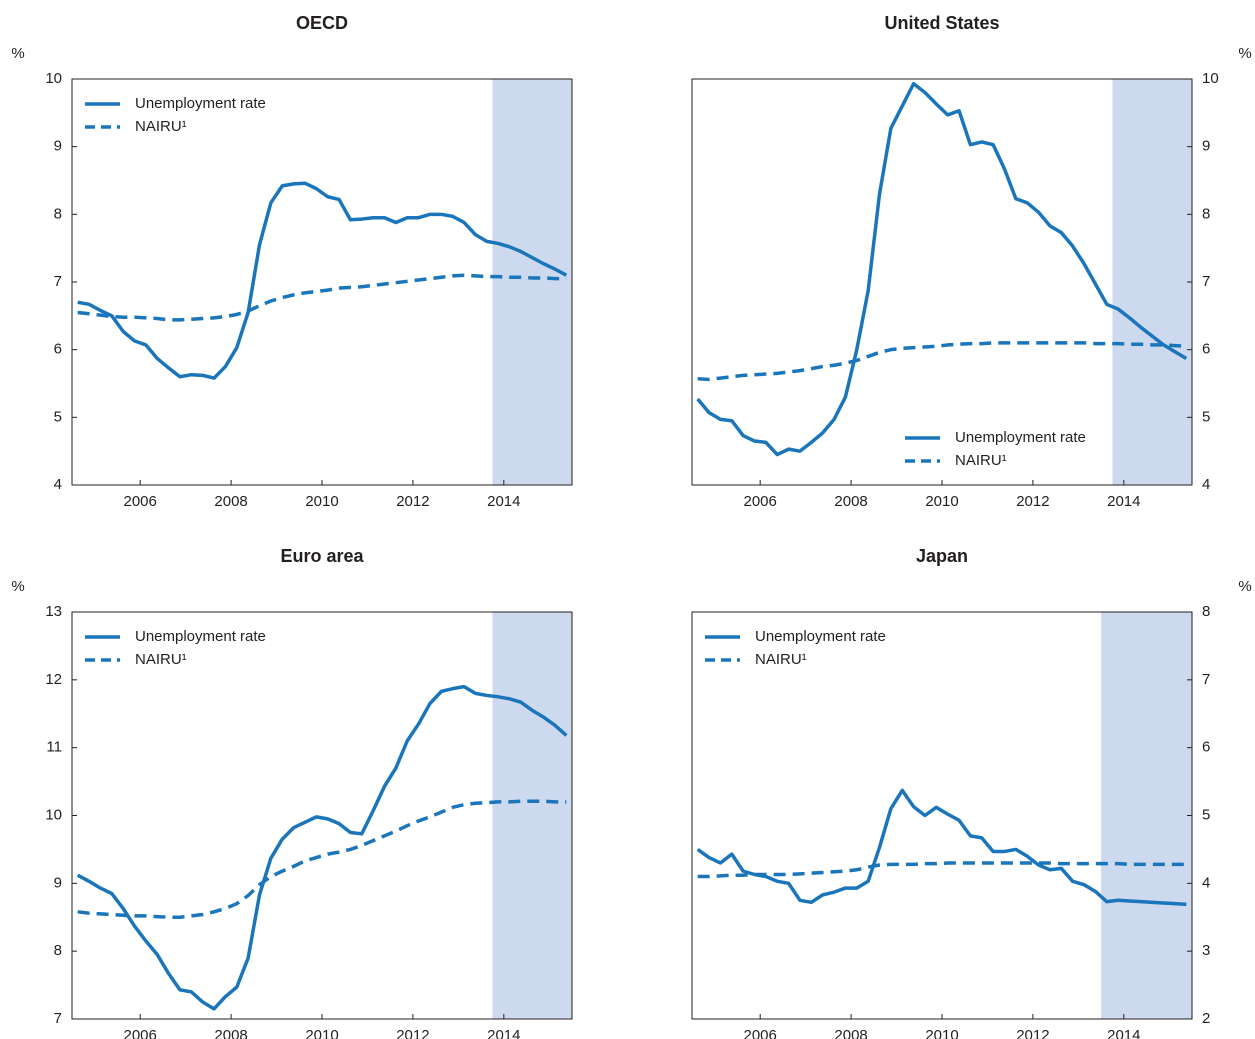  Describe the element at coordinates (53, 679) in the screenshot. I see `y-tick-label: 12` at that location.